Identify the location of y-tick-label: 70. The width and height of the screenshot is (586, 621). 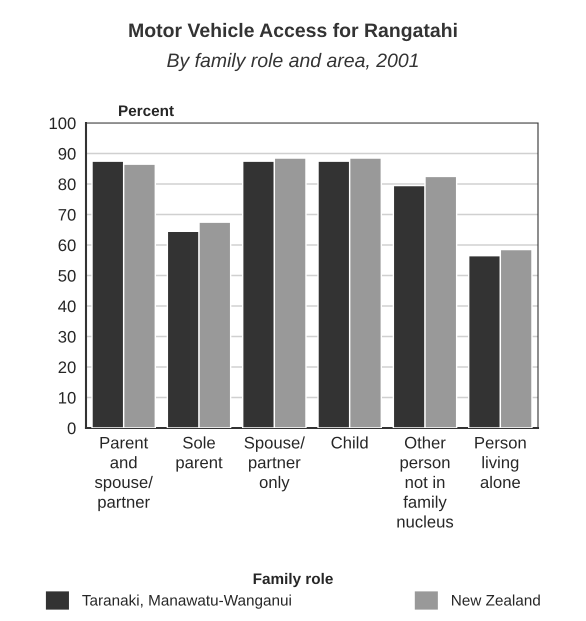
(67, 214).